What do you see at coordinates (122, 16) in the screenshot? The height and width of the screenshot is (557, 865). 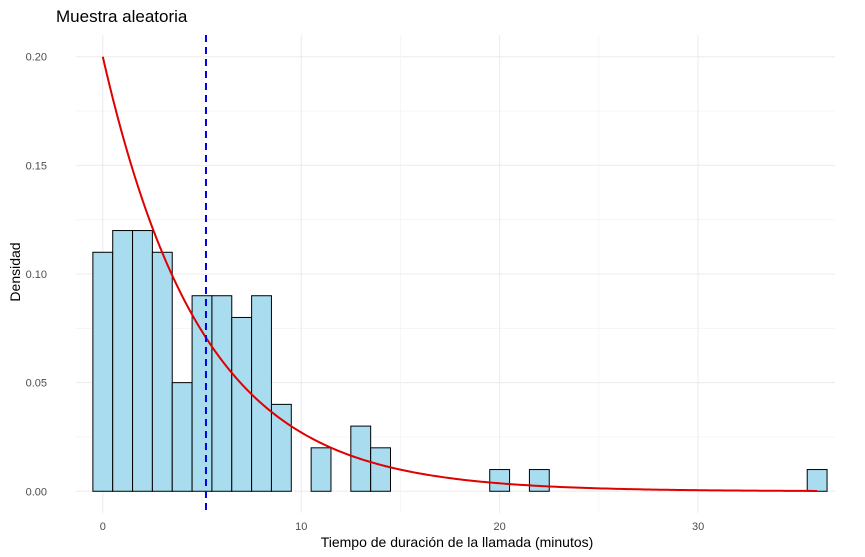 I see `chart-title: Muestra aleatoria` at bounding box center [122, 16].